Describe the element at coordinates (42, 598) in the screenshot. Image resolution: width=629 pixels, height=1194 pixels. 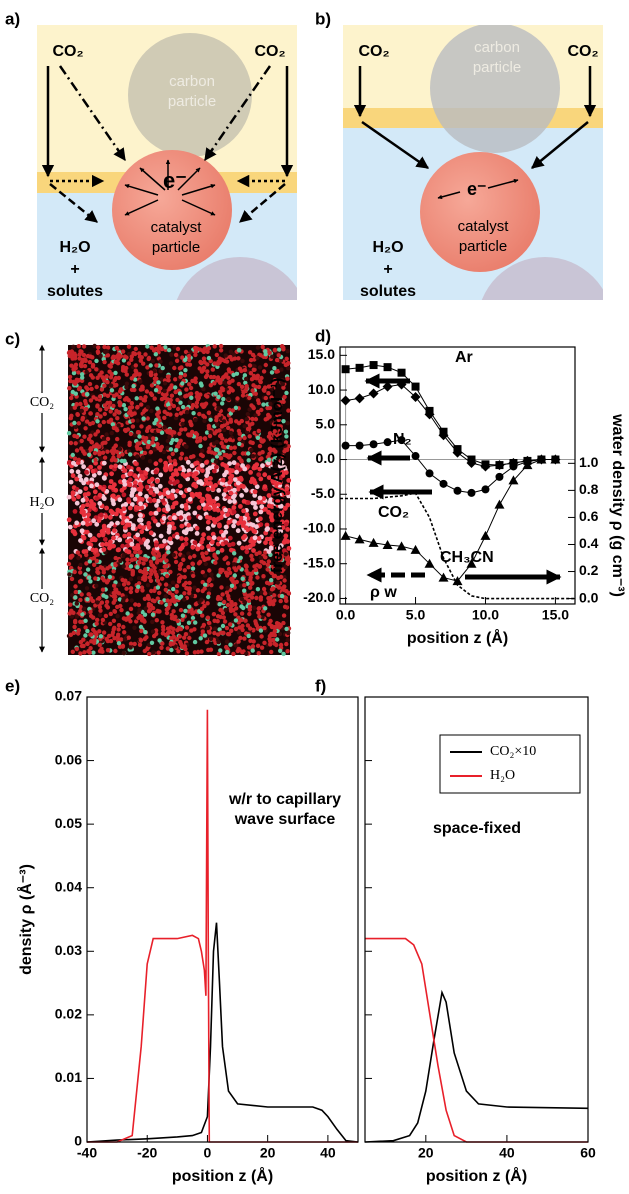
I see `label: CO₂` at that location.